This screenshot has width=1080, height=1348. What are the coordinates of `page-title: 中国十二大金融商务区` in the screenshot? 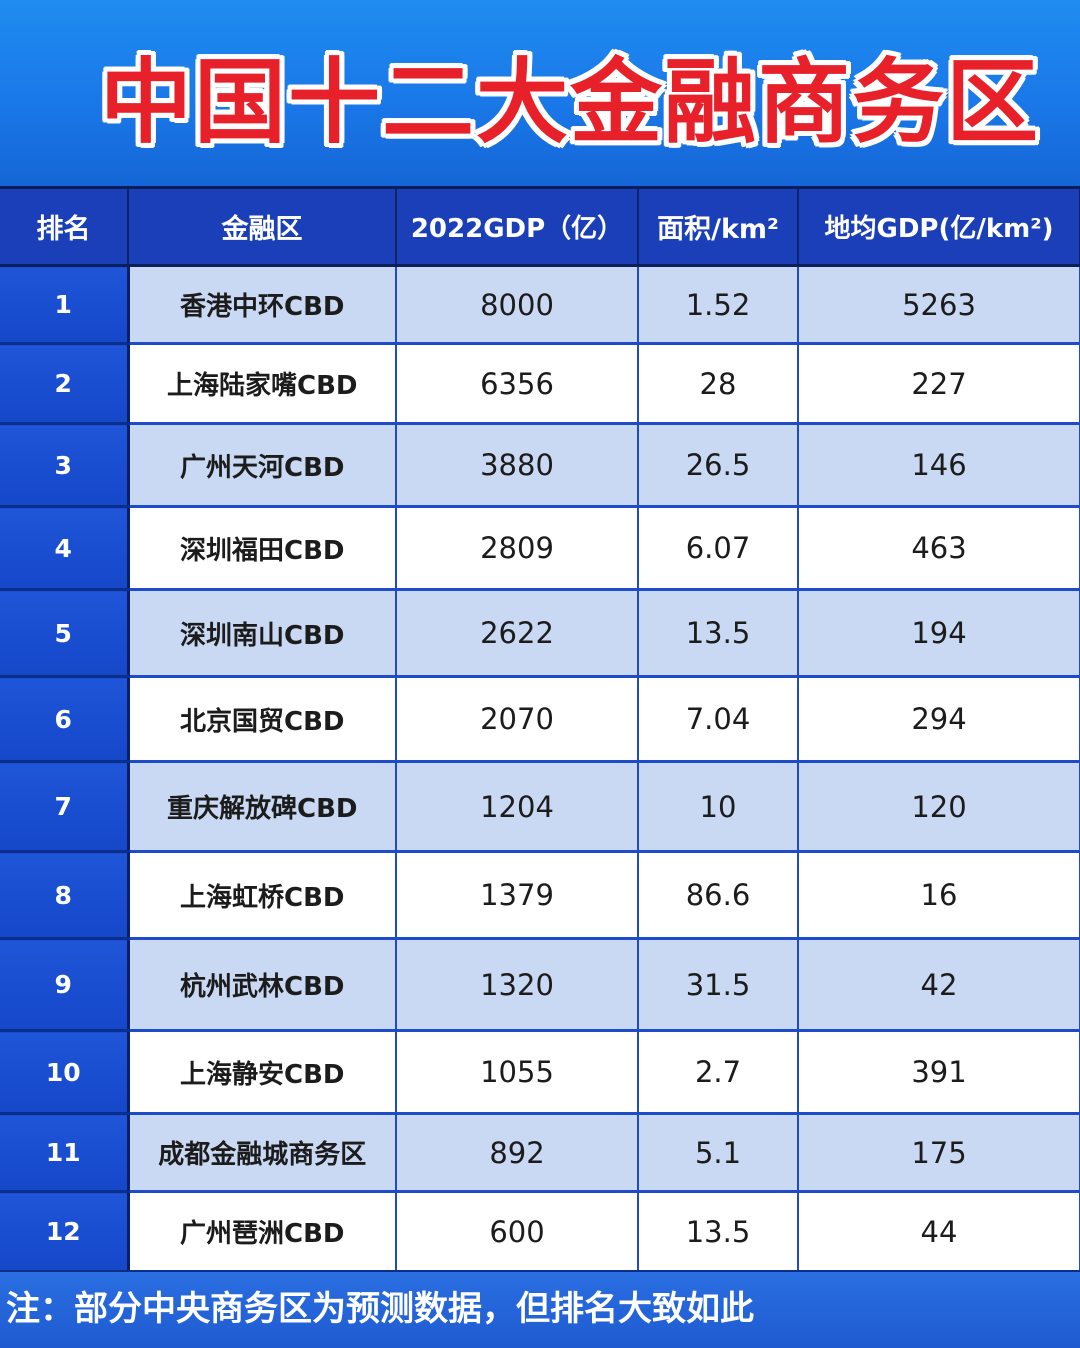 It's located at (569, 102).